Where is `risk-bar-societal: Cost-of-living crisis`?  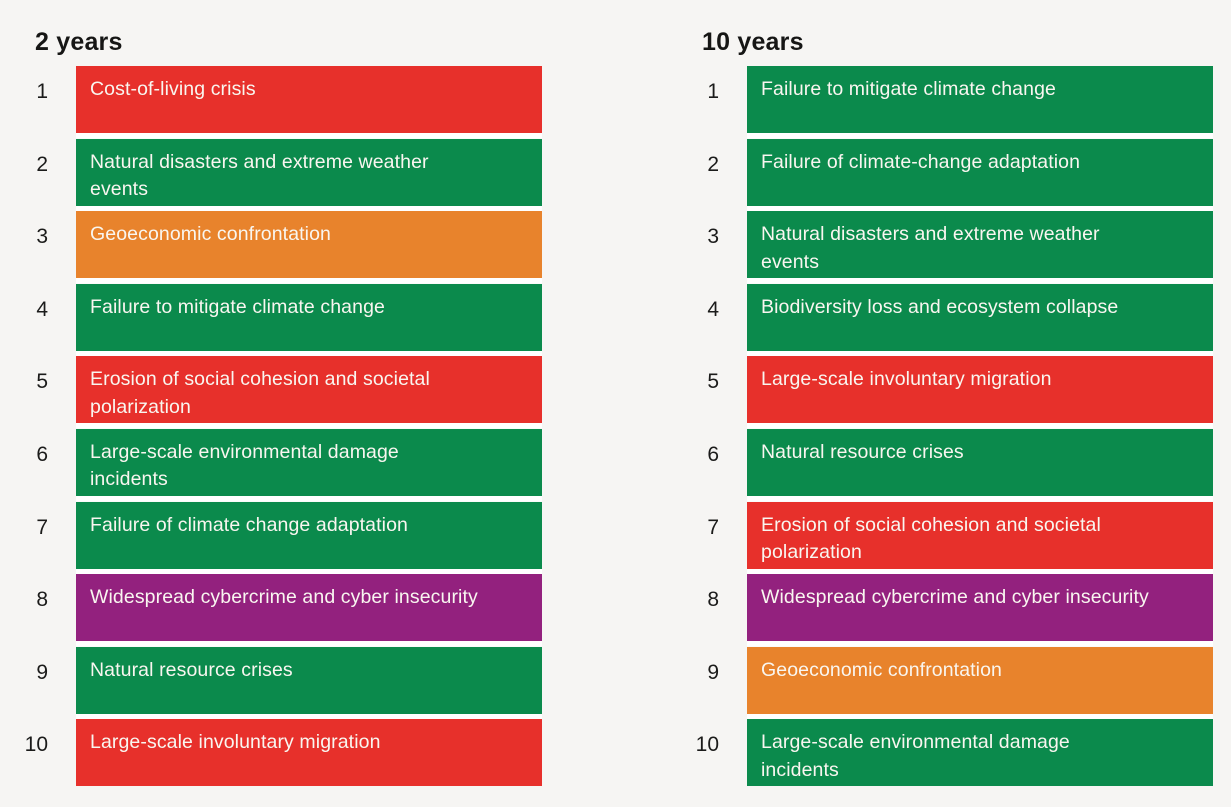 risk-bar-societal: Cost-of-living crisis is located at coordinates (309, 99).